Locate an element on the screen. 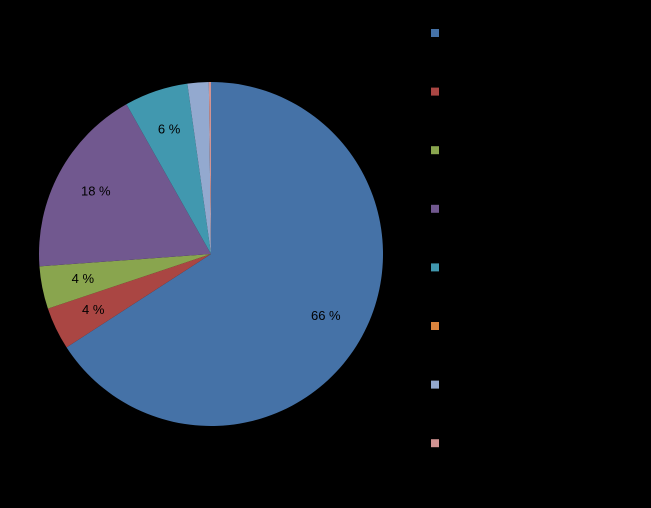 This screenshot has height=508, width=651. value-label: 66 % is located at coordinates (326, 315).